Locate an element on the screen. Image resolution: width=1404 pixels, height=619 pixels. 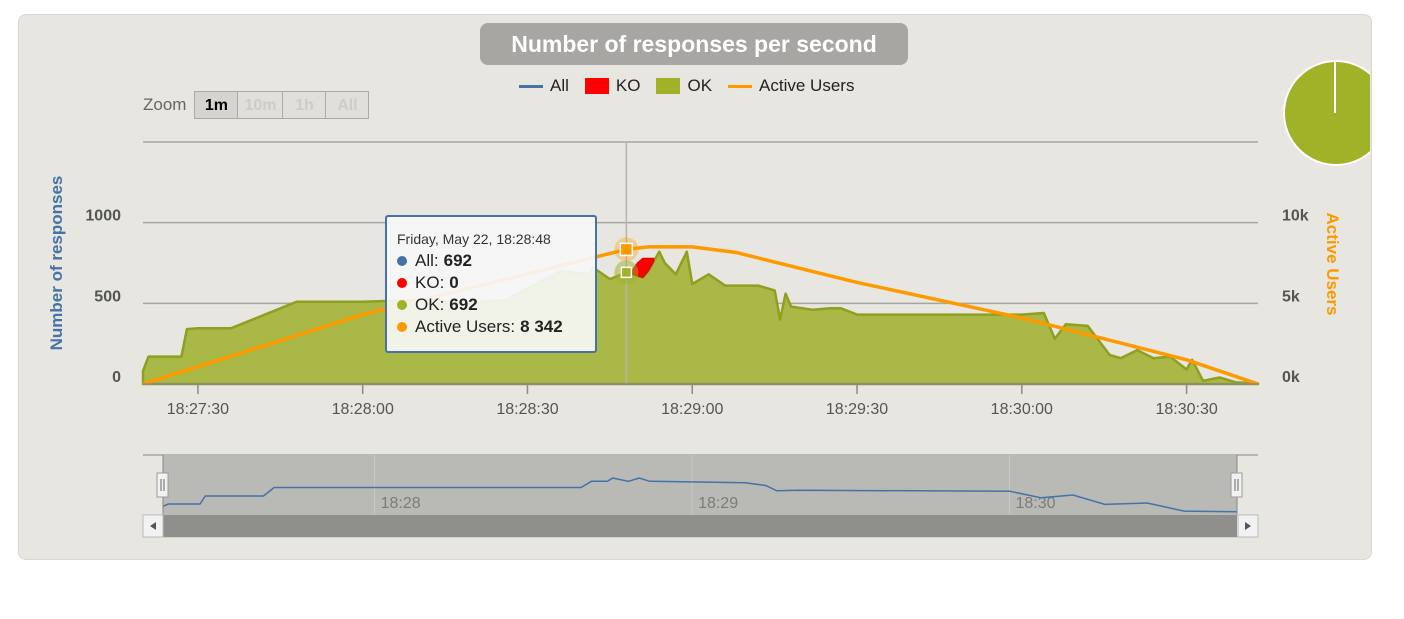
tooltip-all-label: All is located at coordinates (424, 260).